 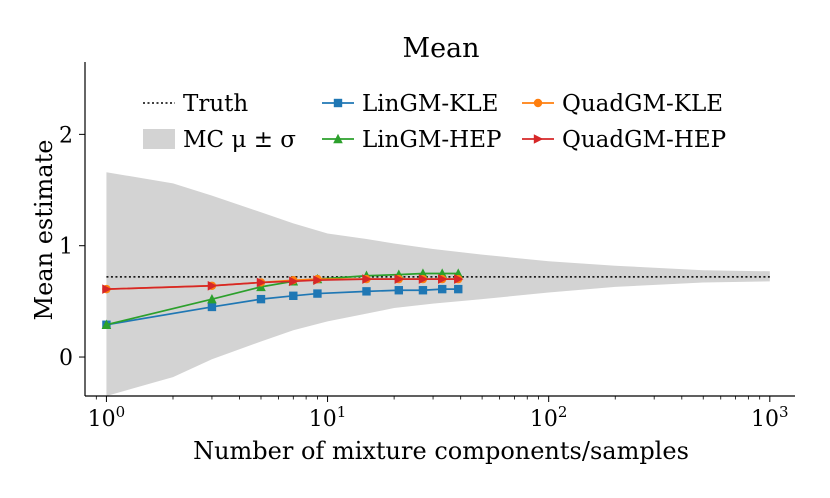 What do you see at coordinates (66, 358) in the screenshot?
I see `y-tick-label: 0` at bounding box center [66, 358].